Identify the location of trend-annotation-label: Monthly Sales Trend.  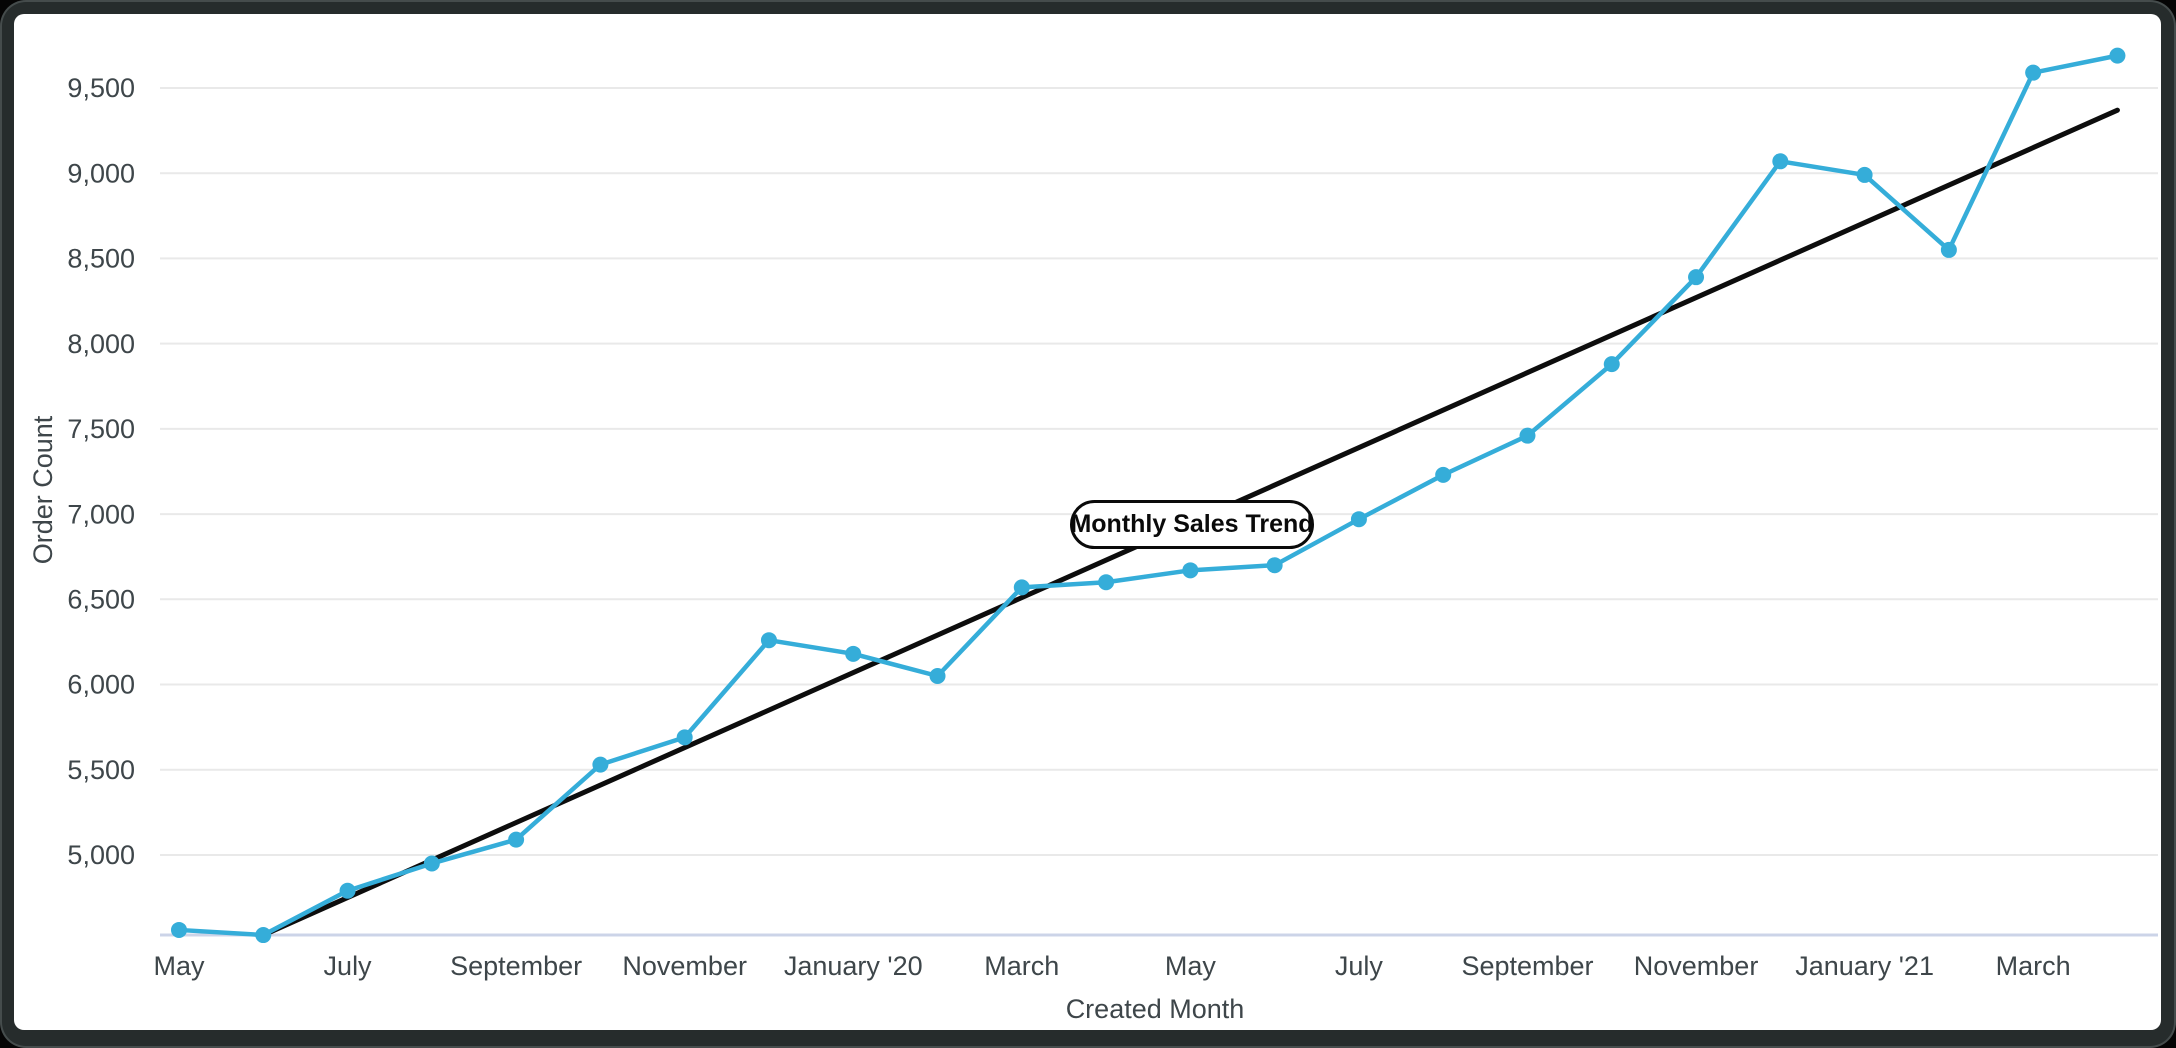
(1192, 524).